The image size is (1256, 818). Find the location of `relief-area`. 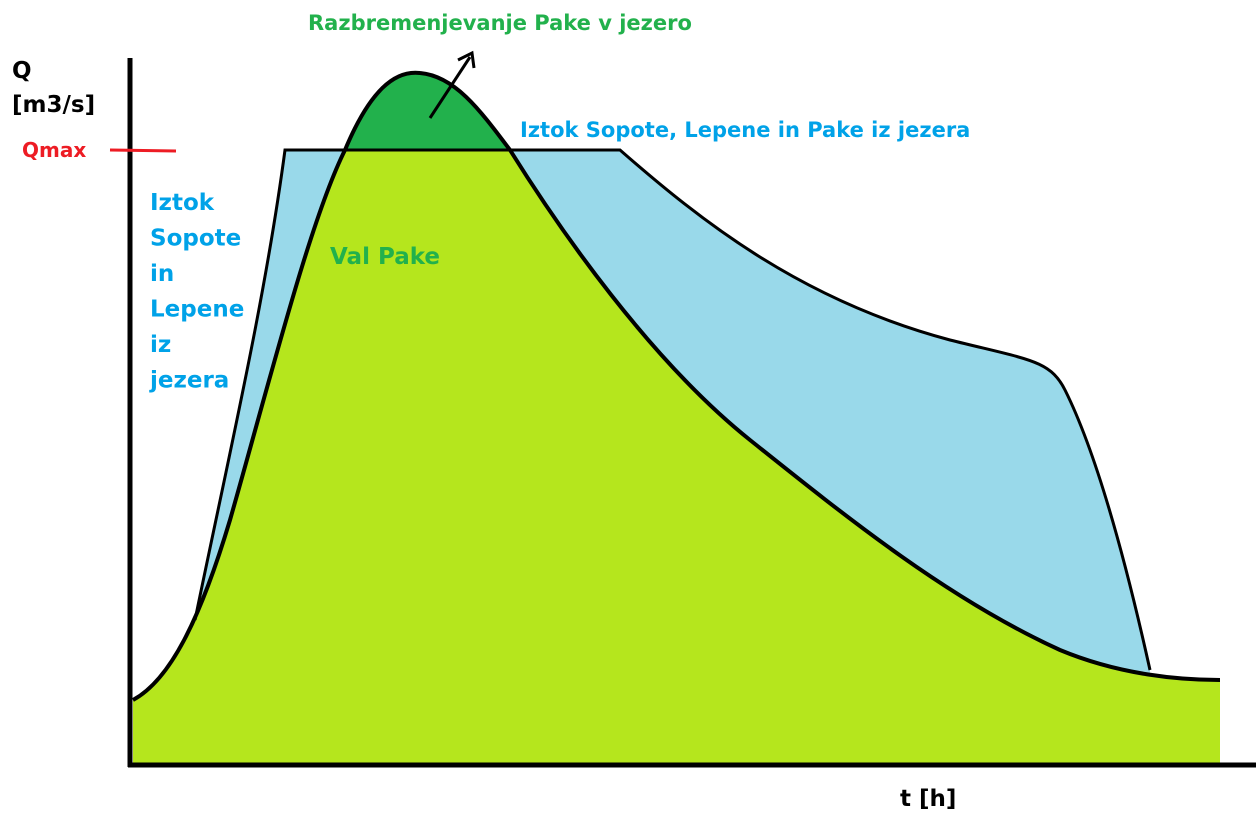

relief-area is located at coordinates (427, 111).